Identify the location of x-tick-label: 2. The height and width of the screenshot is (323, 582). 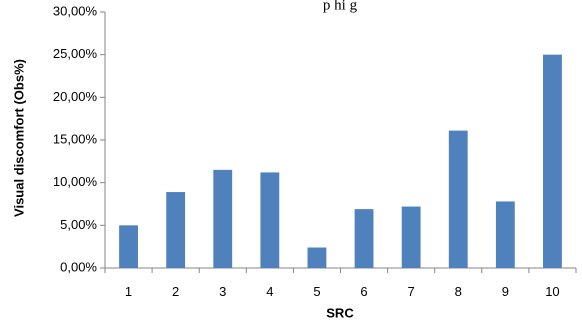
(175, 291).